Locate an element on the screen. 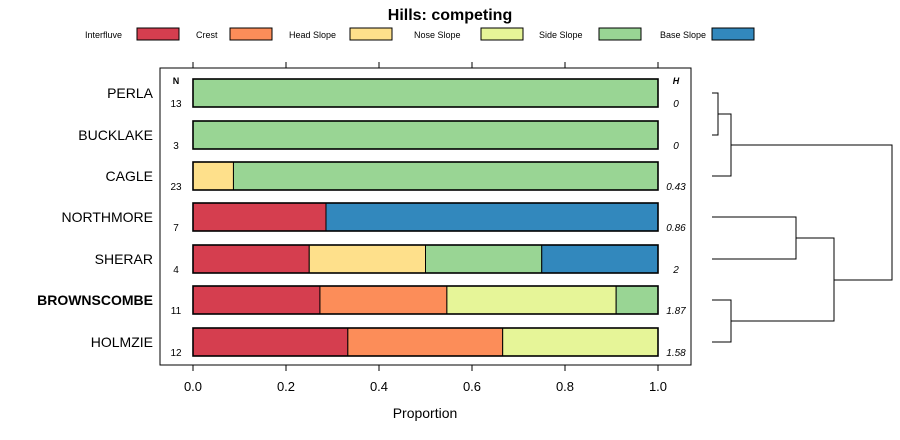  legend-label: Interfluve is located at coordinates (103, 35).